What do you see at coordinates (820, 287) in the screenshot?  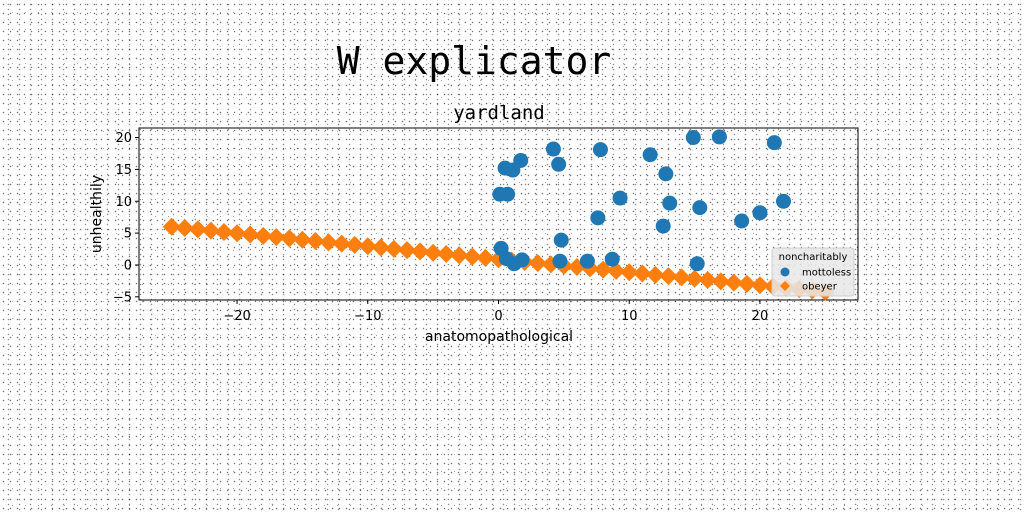 I see `legend-label-obeyer: obeyer` at bounding box center [820, 287].